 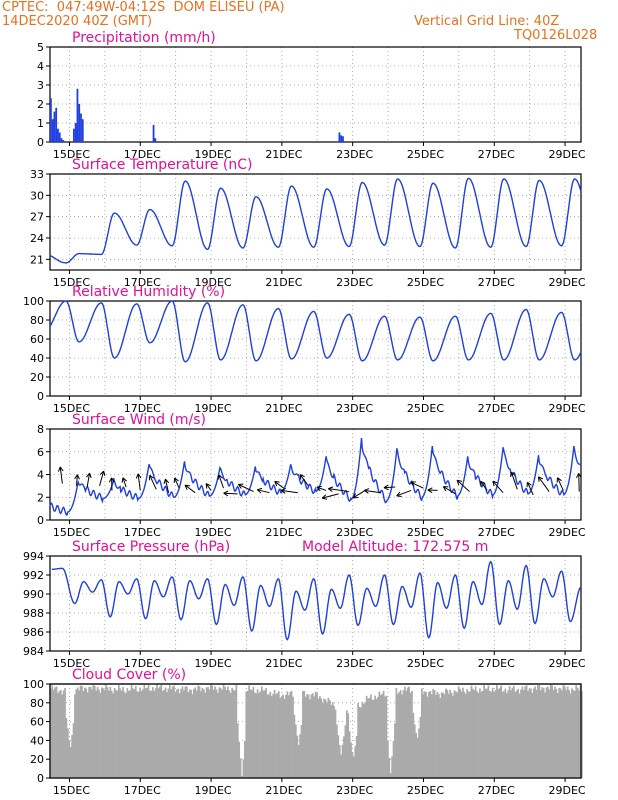 I want to click on panel-title: Relative Humidity (%), so click(x=148, y=292).